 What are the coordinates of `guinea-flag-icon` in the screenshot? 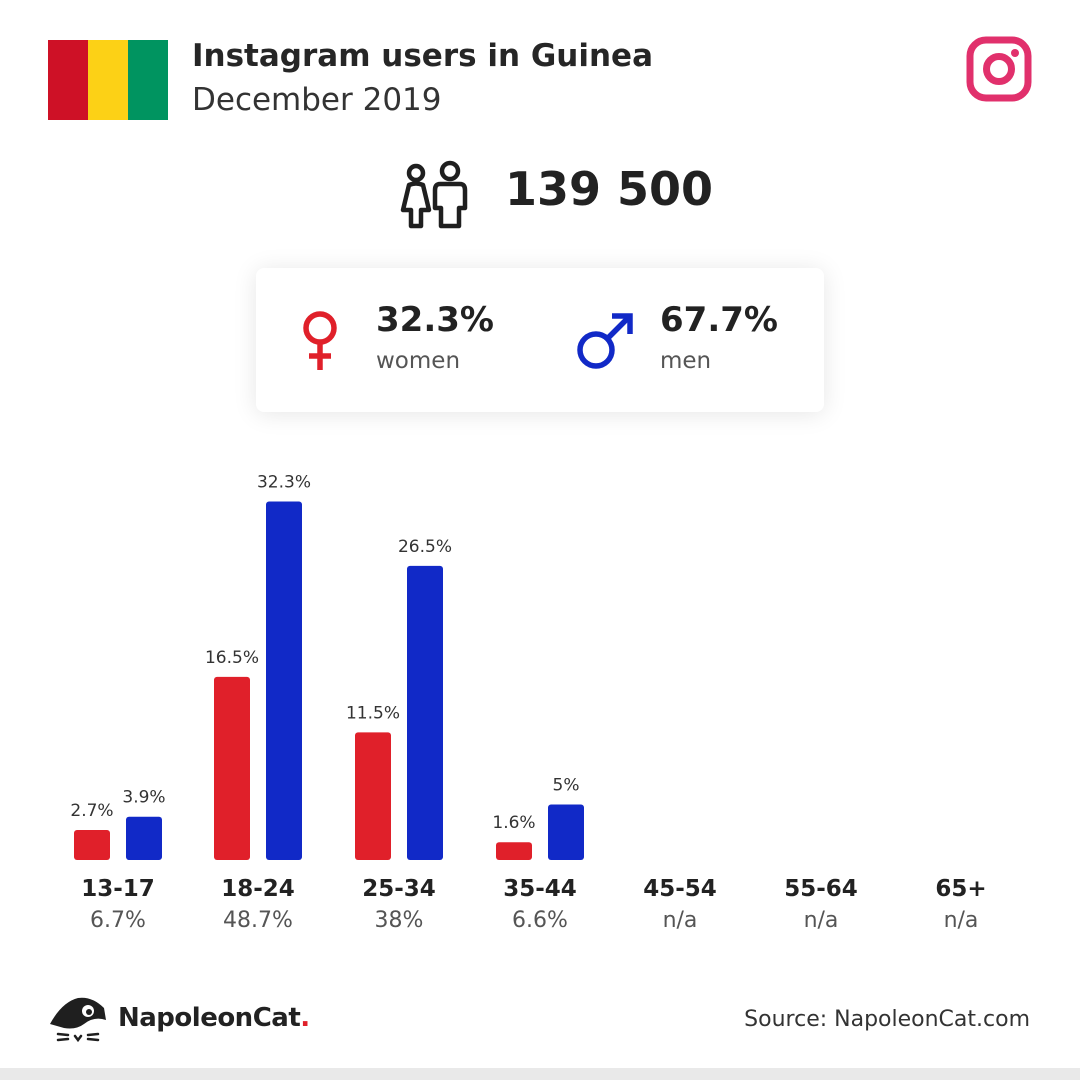 It's located at (108, 80).